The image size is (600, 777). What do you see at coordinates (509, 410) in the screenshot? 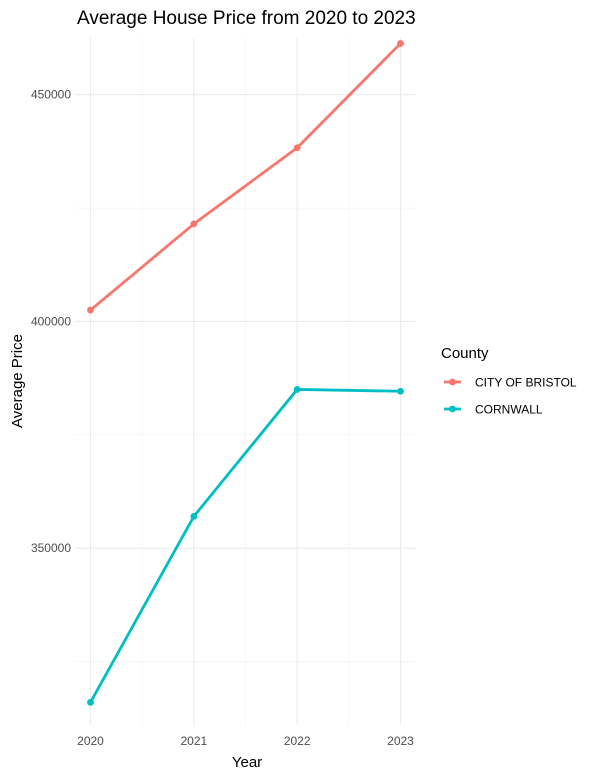
I see `legend-label-cornwall: CORNWALL` at bounding box center [509, 410].